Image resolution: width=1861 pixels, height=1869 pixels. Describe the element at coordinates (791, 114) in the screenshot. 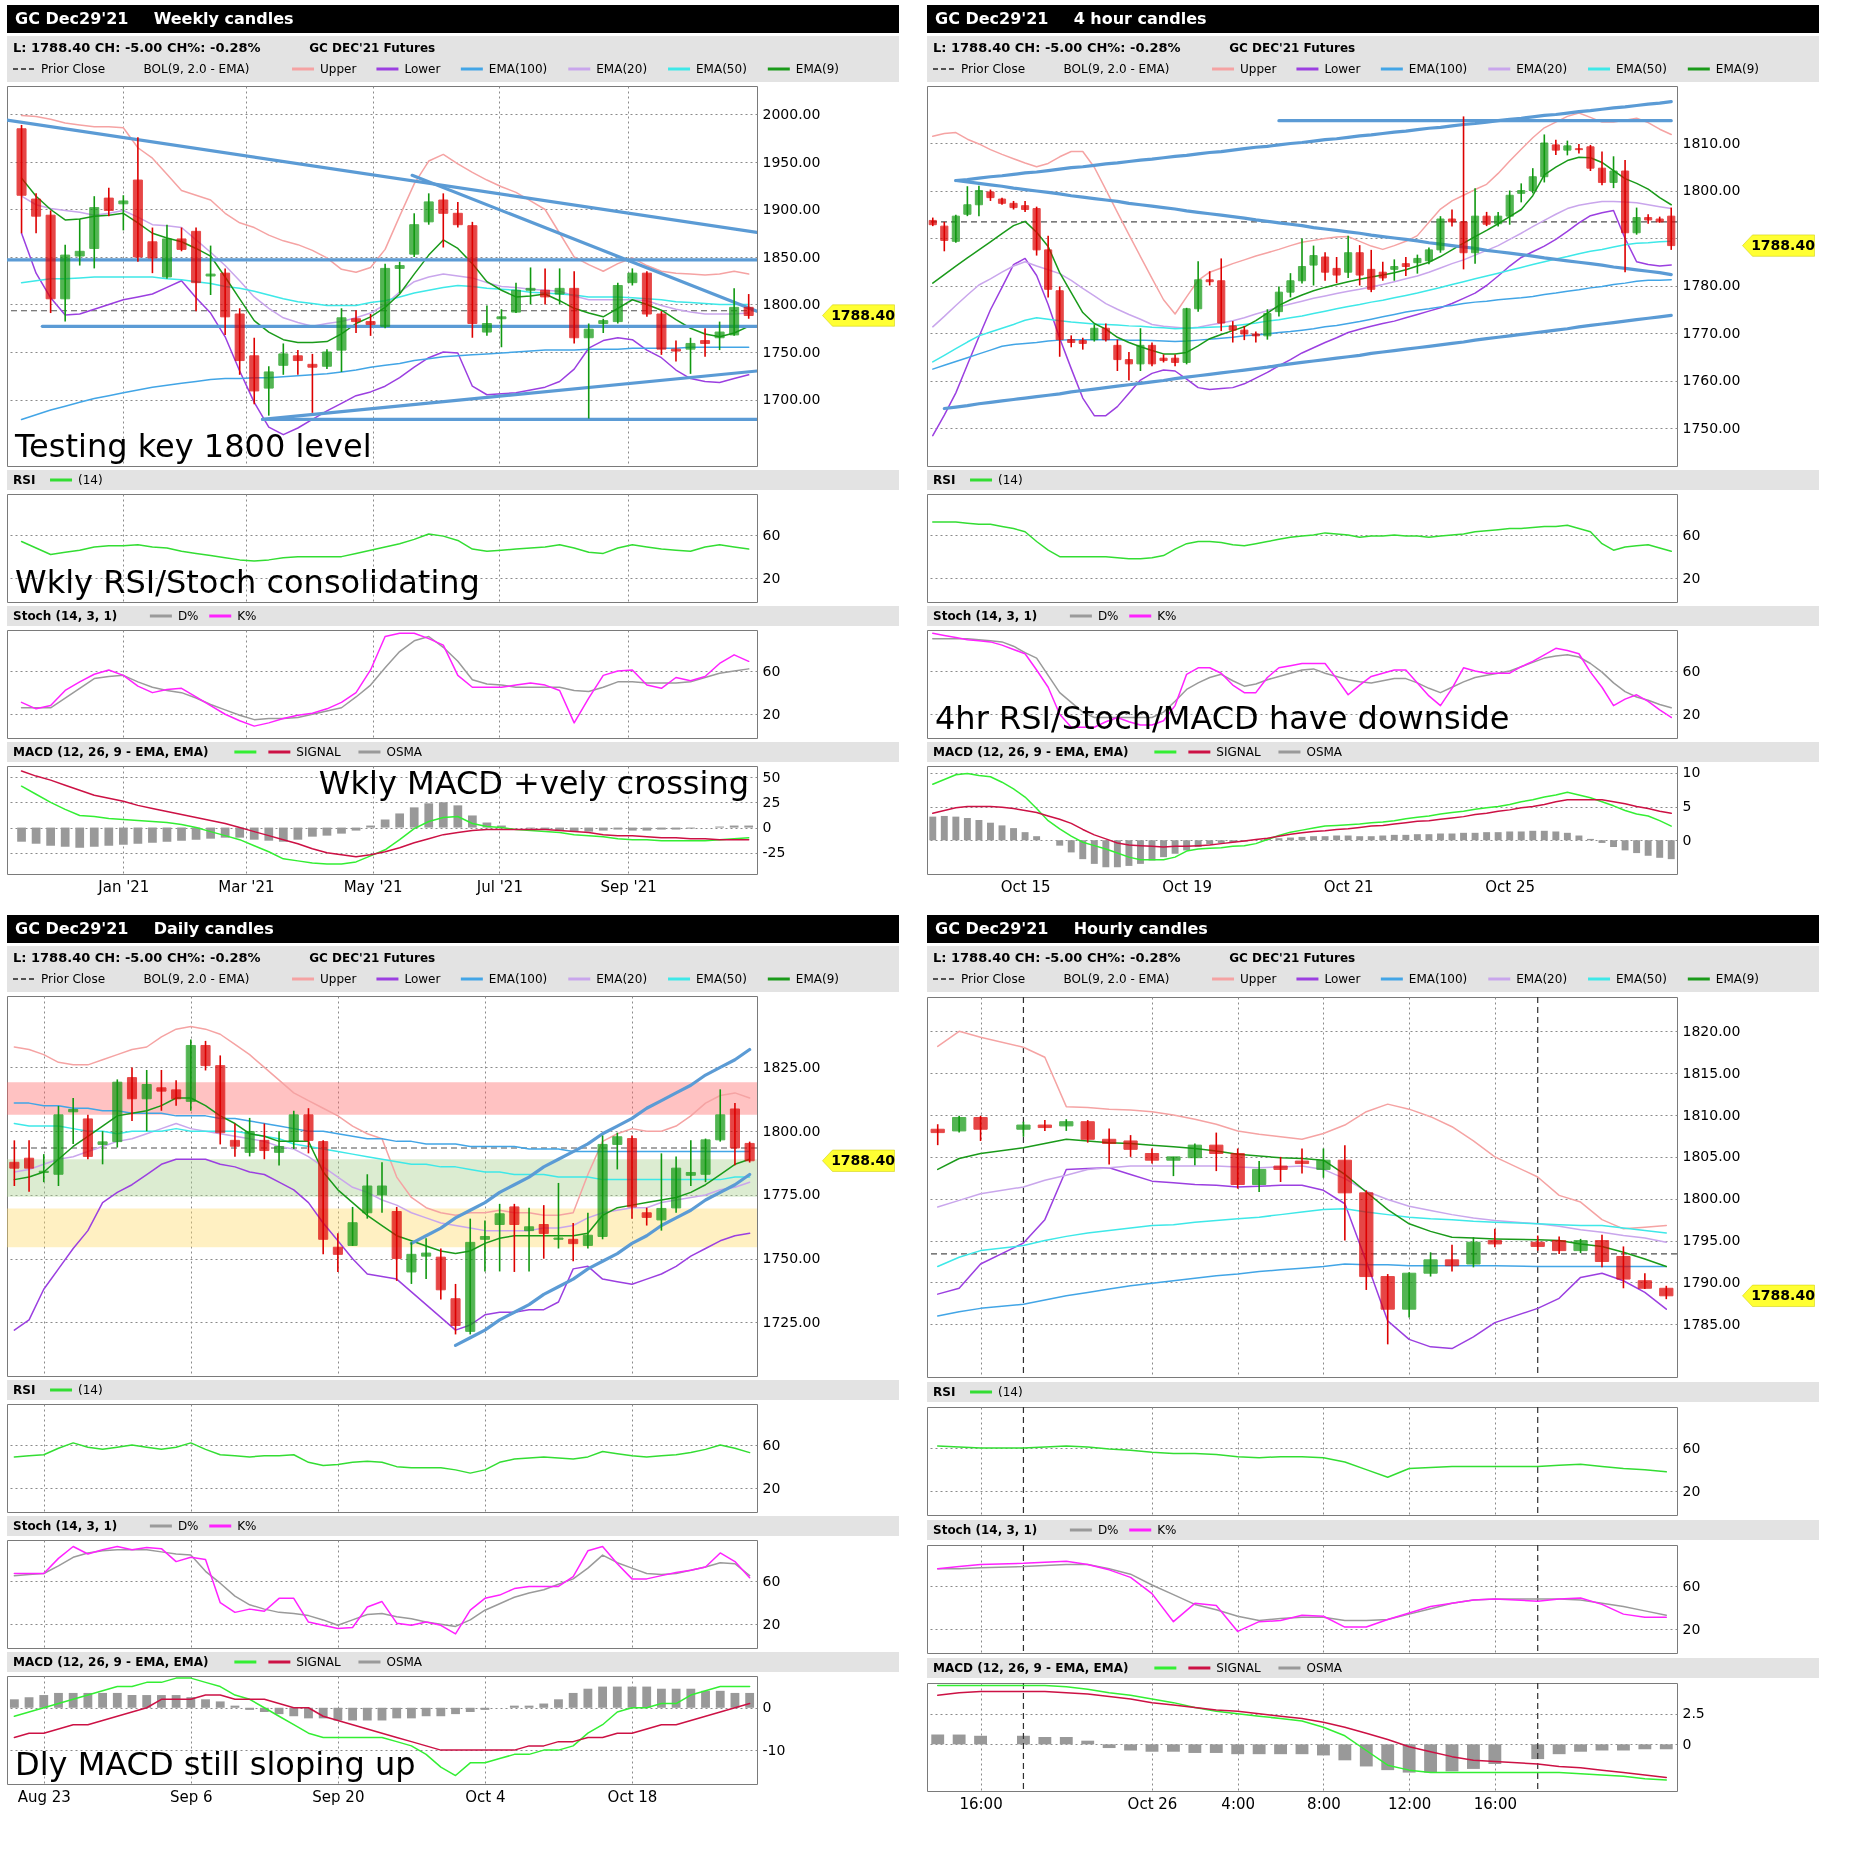

I see `y-tick-label: 2000.00` at that location.